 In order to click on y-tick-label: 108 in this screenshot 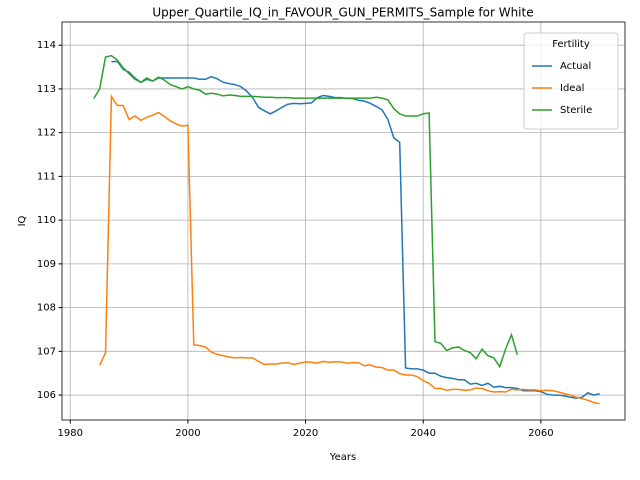, I will do `click(46, 308)`.